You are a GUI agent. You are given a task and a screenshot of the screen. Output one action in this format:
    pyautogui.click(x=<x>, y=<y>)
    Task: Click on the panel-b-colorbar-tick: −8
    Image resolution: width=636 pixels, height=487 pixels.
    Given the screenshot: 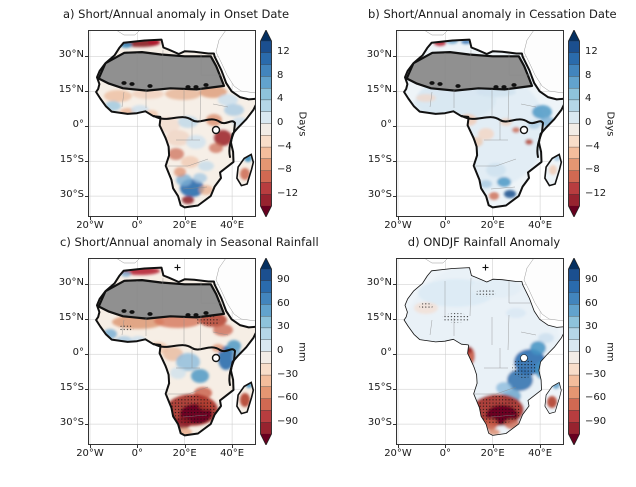 What is the action you would take?
    pyautogui.click(x=592, y=170)
    